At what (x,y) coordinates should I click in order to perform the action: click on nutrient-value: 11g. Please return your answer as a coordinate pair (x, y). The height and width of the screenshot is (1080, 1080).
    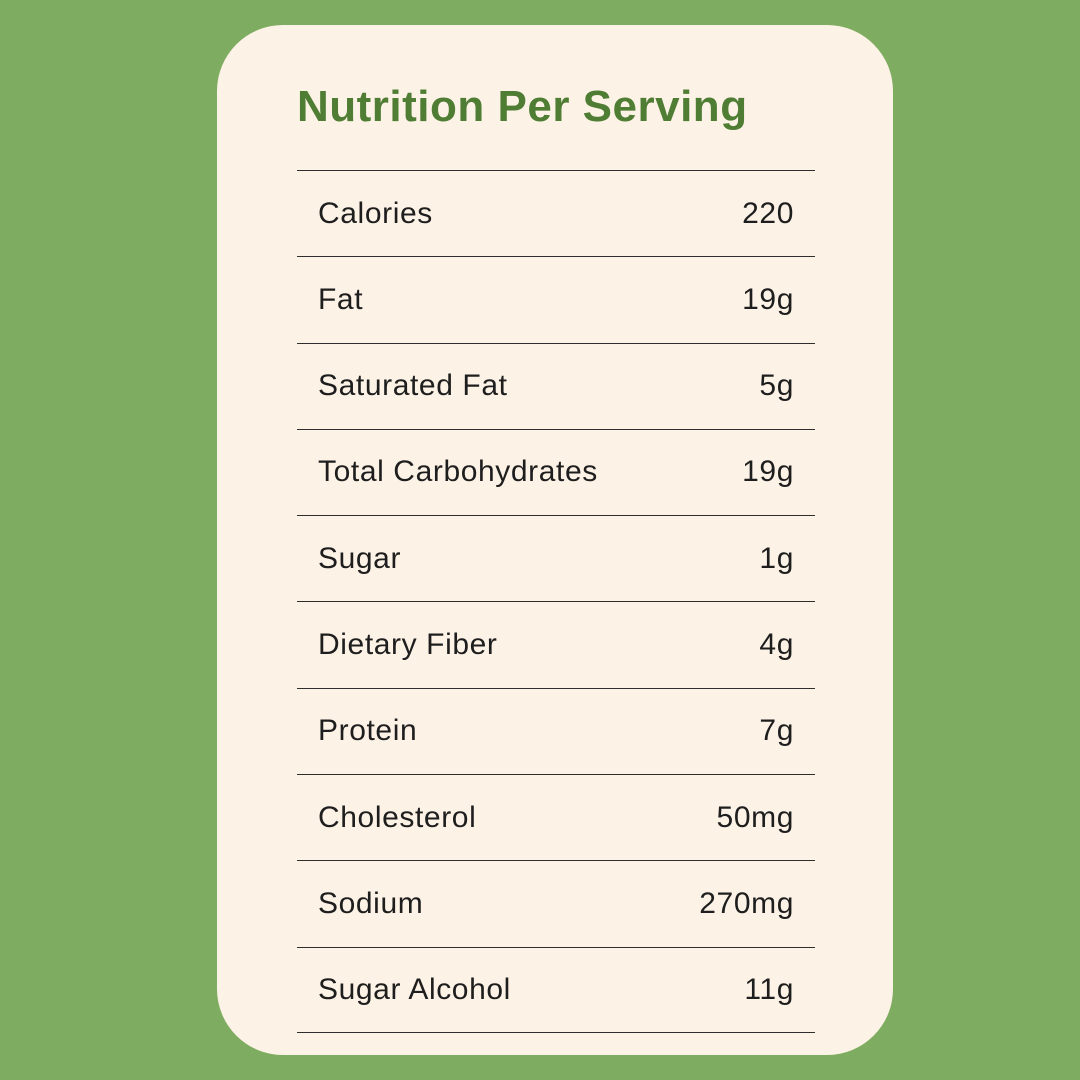
    Looking at the image, I should click on (769, 989).